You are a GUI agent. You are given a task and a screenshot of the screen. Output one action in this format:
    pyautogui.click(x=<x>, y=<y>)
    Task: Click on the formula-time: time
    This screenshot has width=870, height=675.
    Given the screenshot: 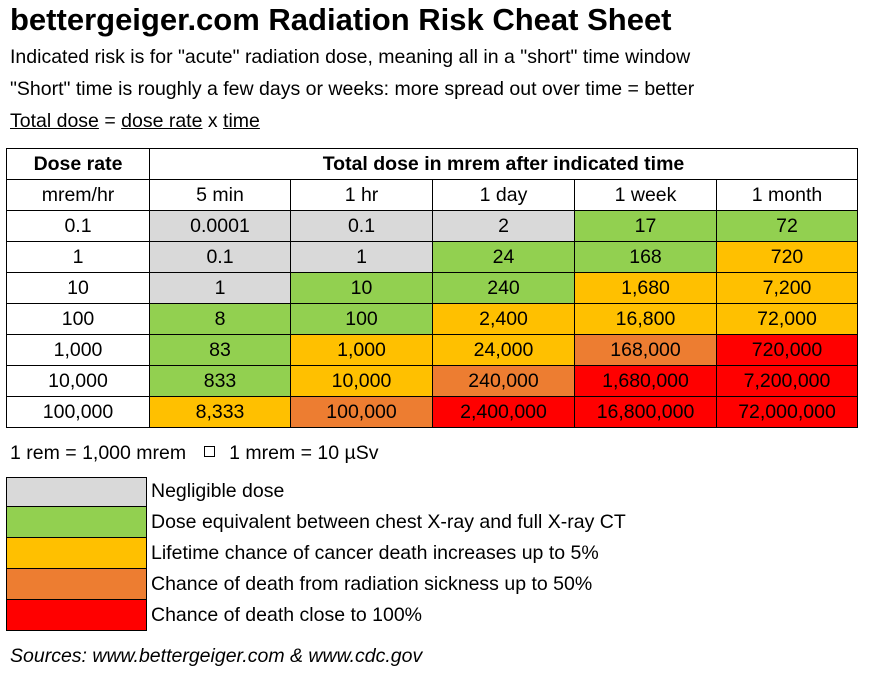 What is the action you would take?
    pyautogui.click(x=241, y=121)
    